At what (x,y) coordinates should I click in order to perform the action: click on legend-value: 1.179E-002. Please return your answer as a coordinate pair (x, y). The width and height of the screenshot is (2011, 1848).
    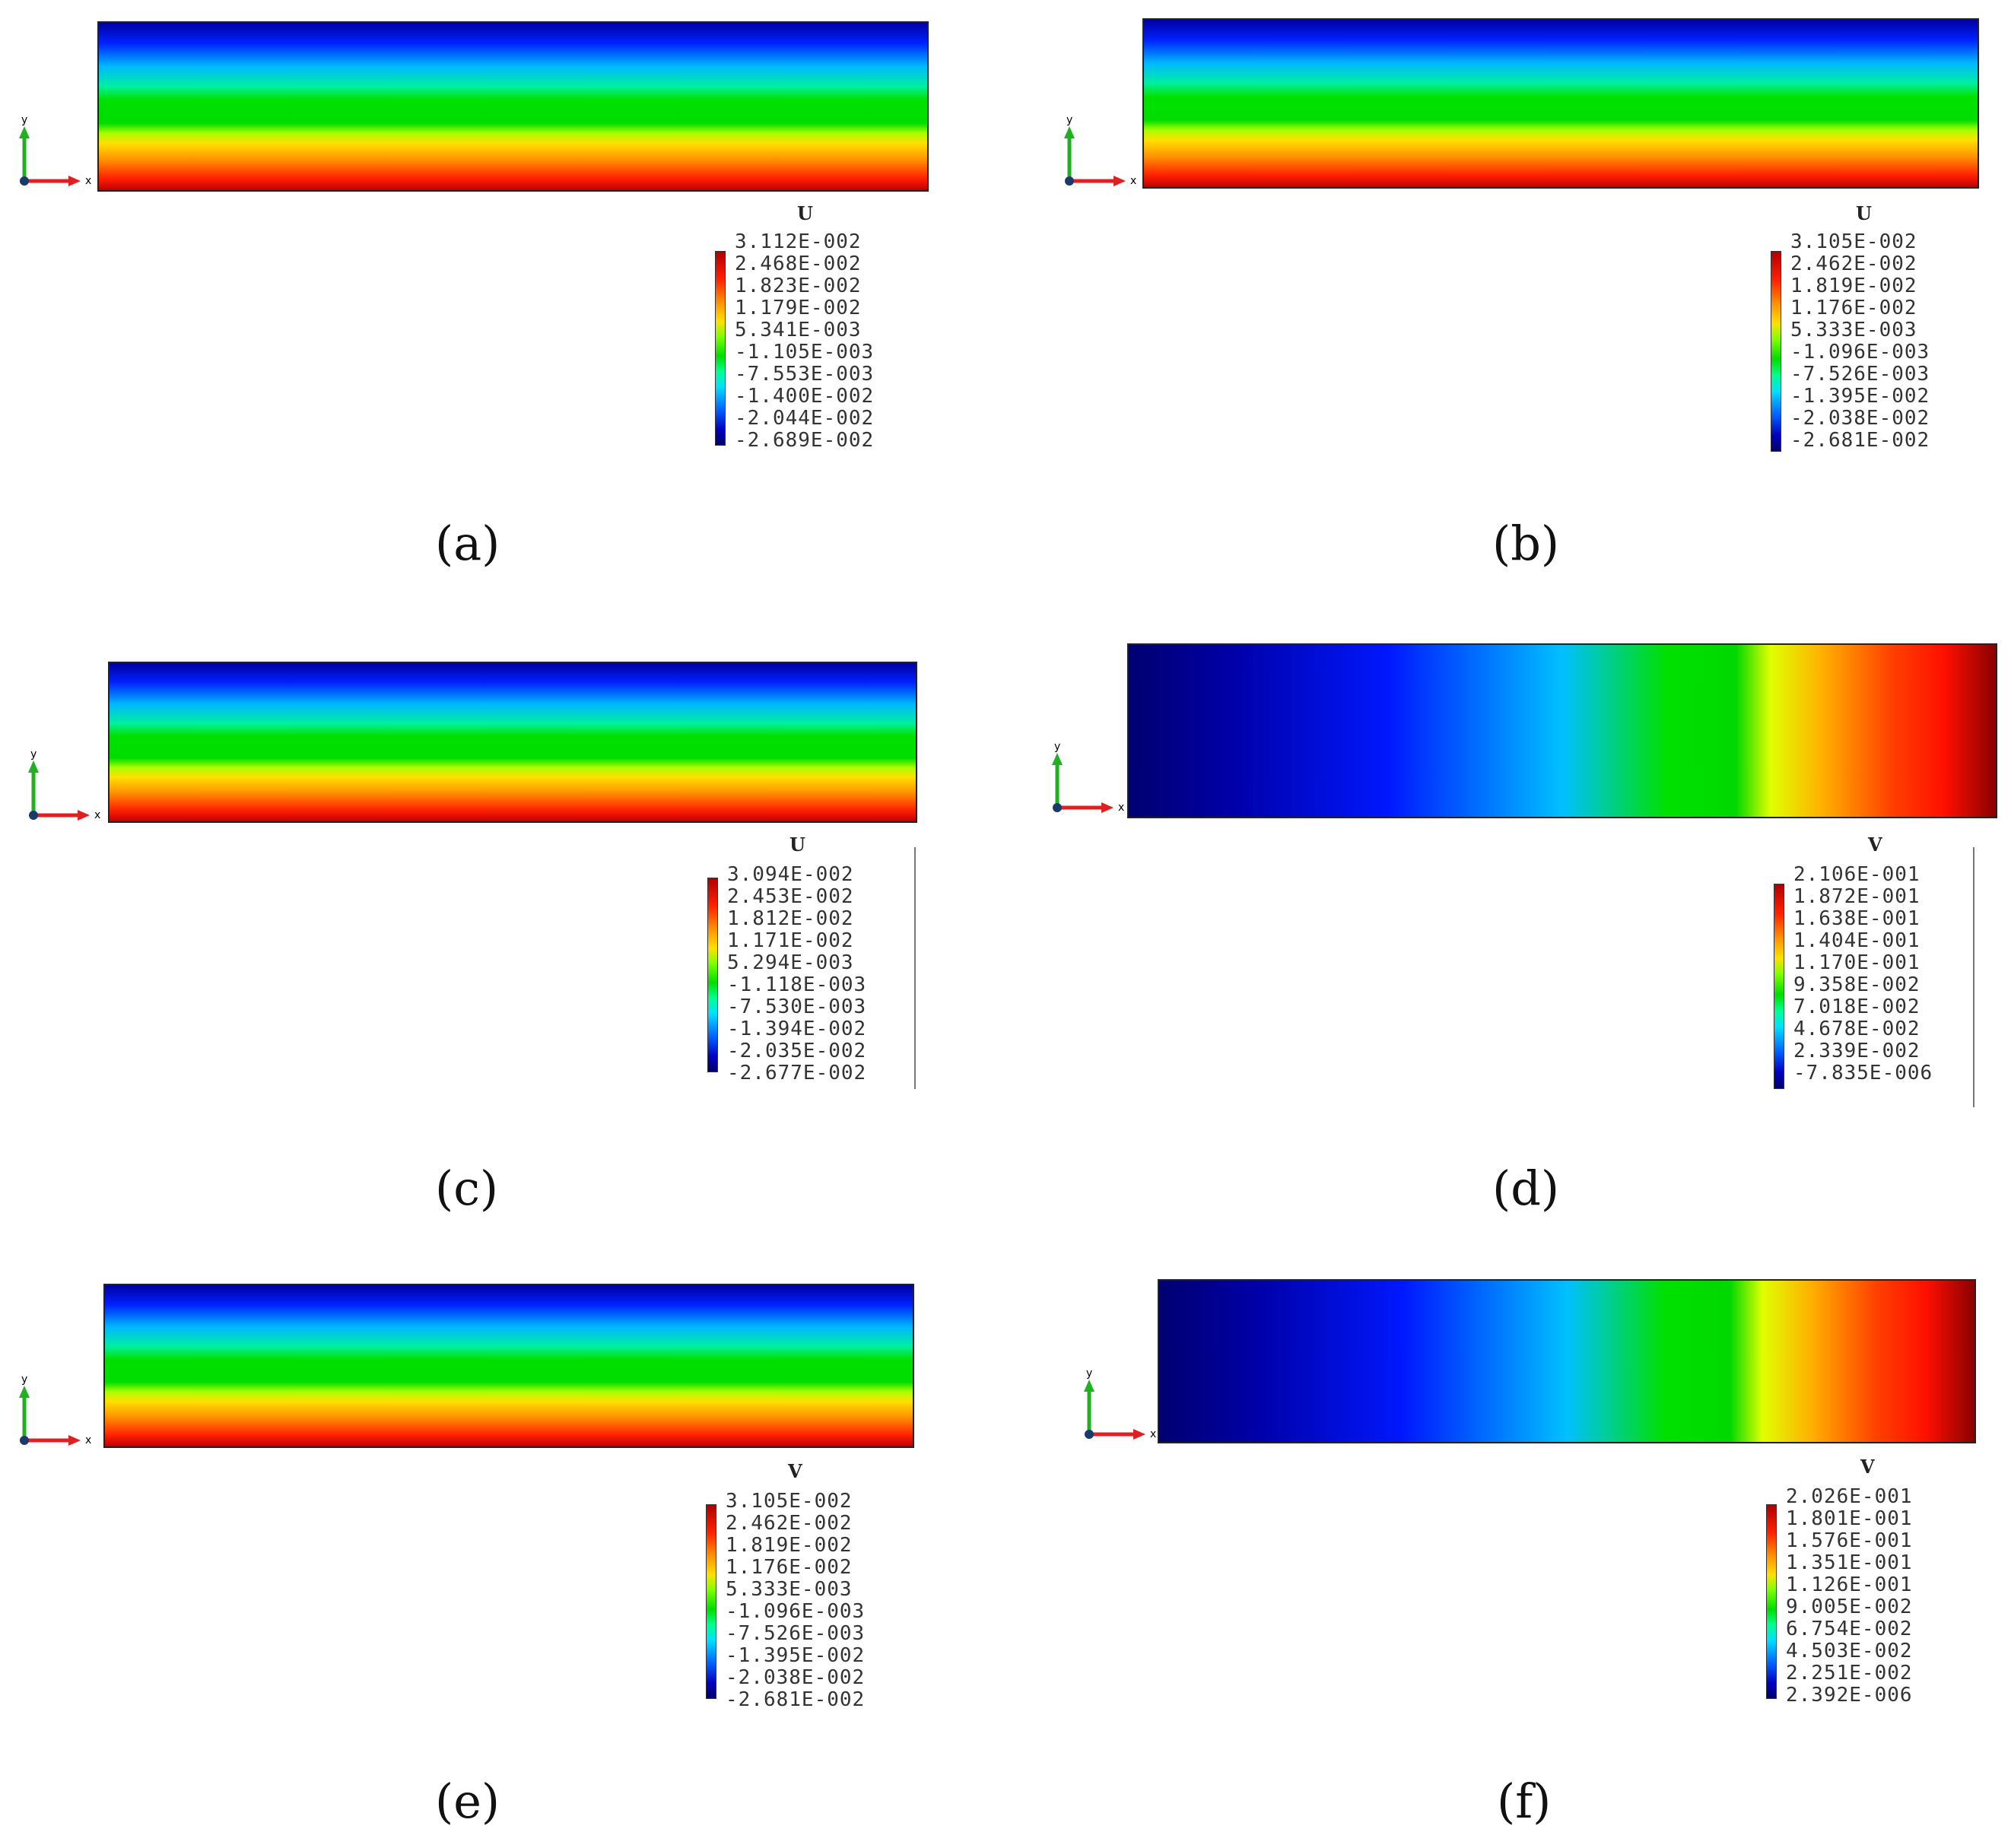
    Looking at the image, I should click on (798, 308).